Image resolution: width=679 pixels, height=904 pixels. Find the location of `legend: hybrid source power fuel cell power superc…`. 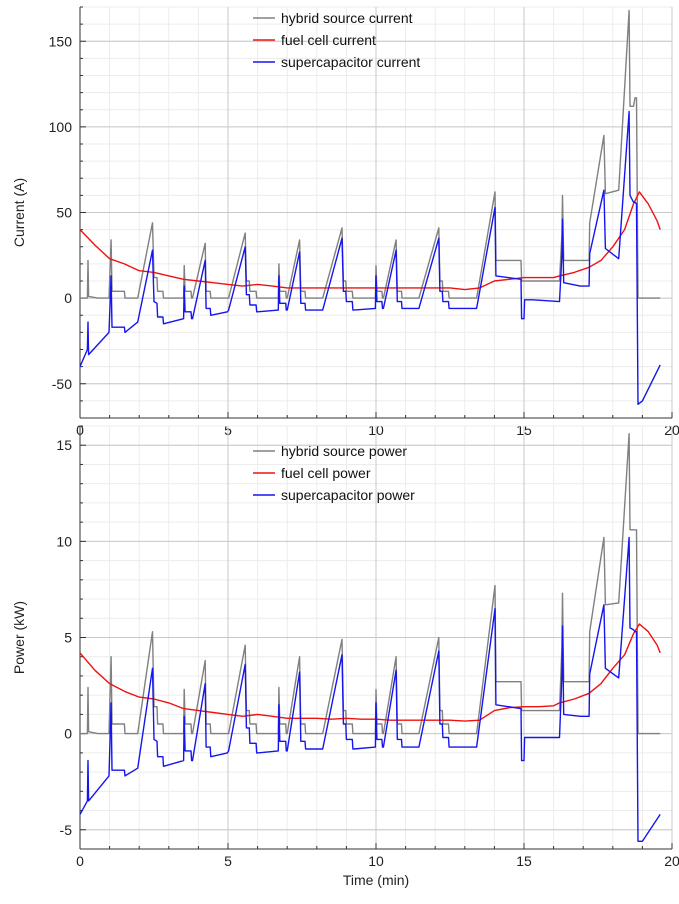

legend: hybrid source power fuel cell power superc… is located at coordinates (334, 473).